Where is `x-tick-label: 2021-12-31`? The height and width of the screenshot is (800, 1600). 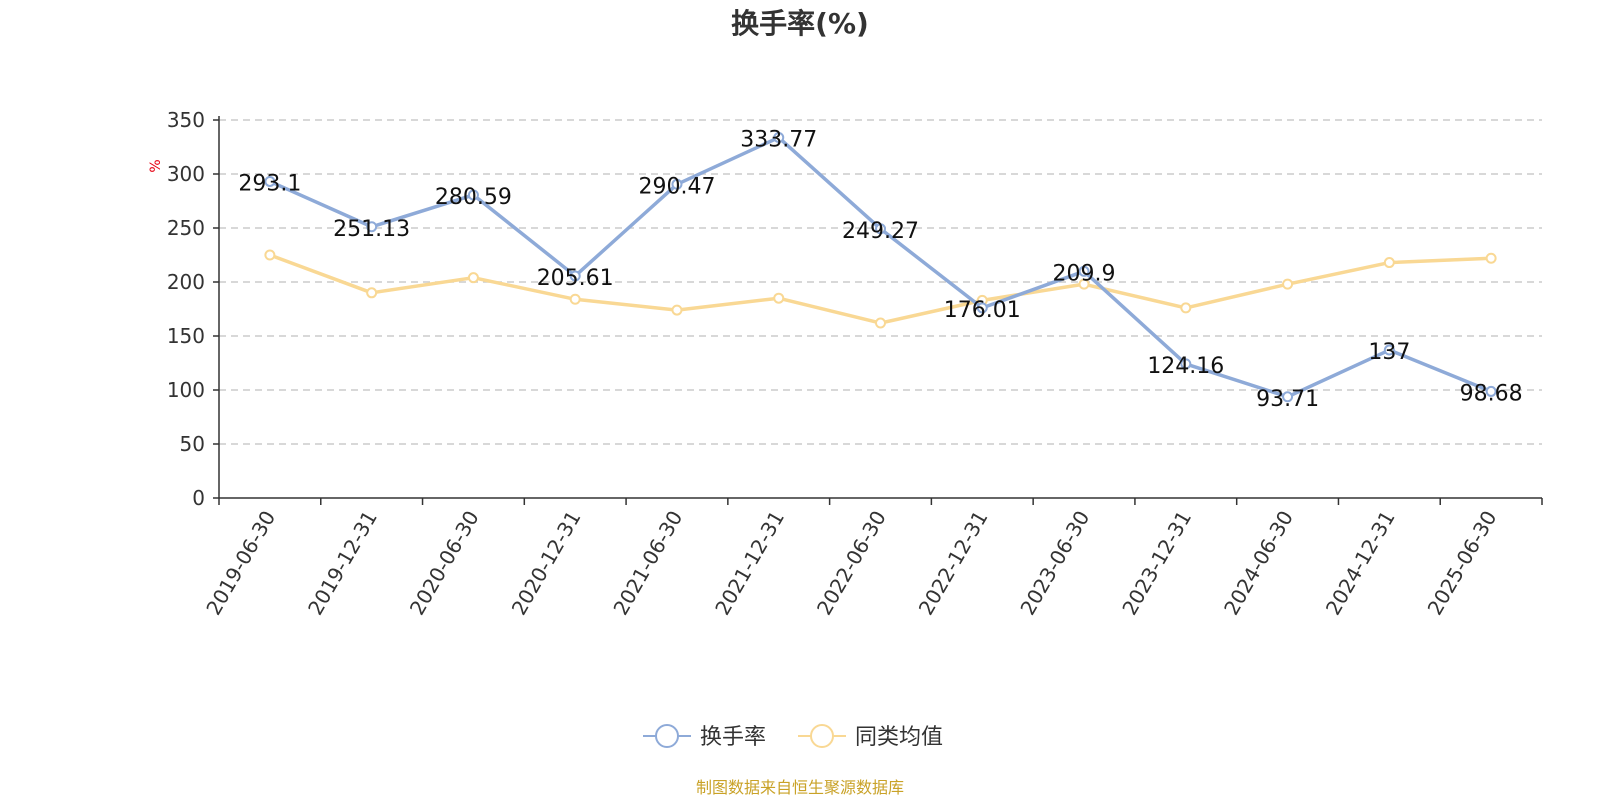 x-tick-label: 2021-12-31 is located at coordinates (749, 563).